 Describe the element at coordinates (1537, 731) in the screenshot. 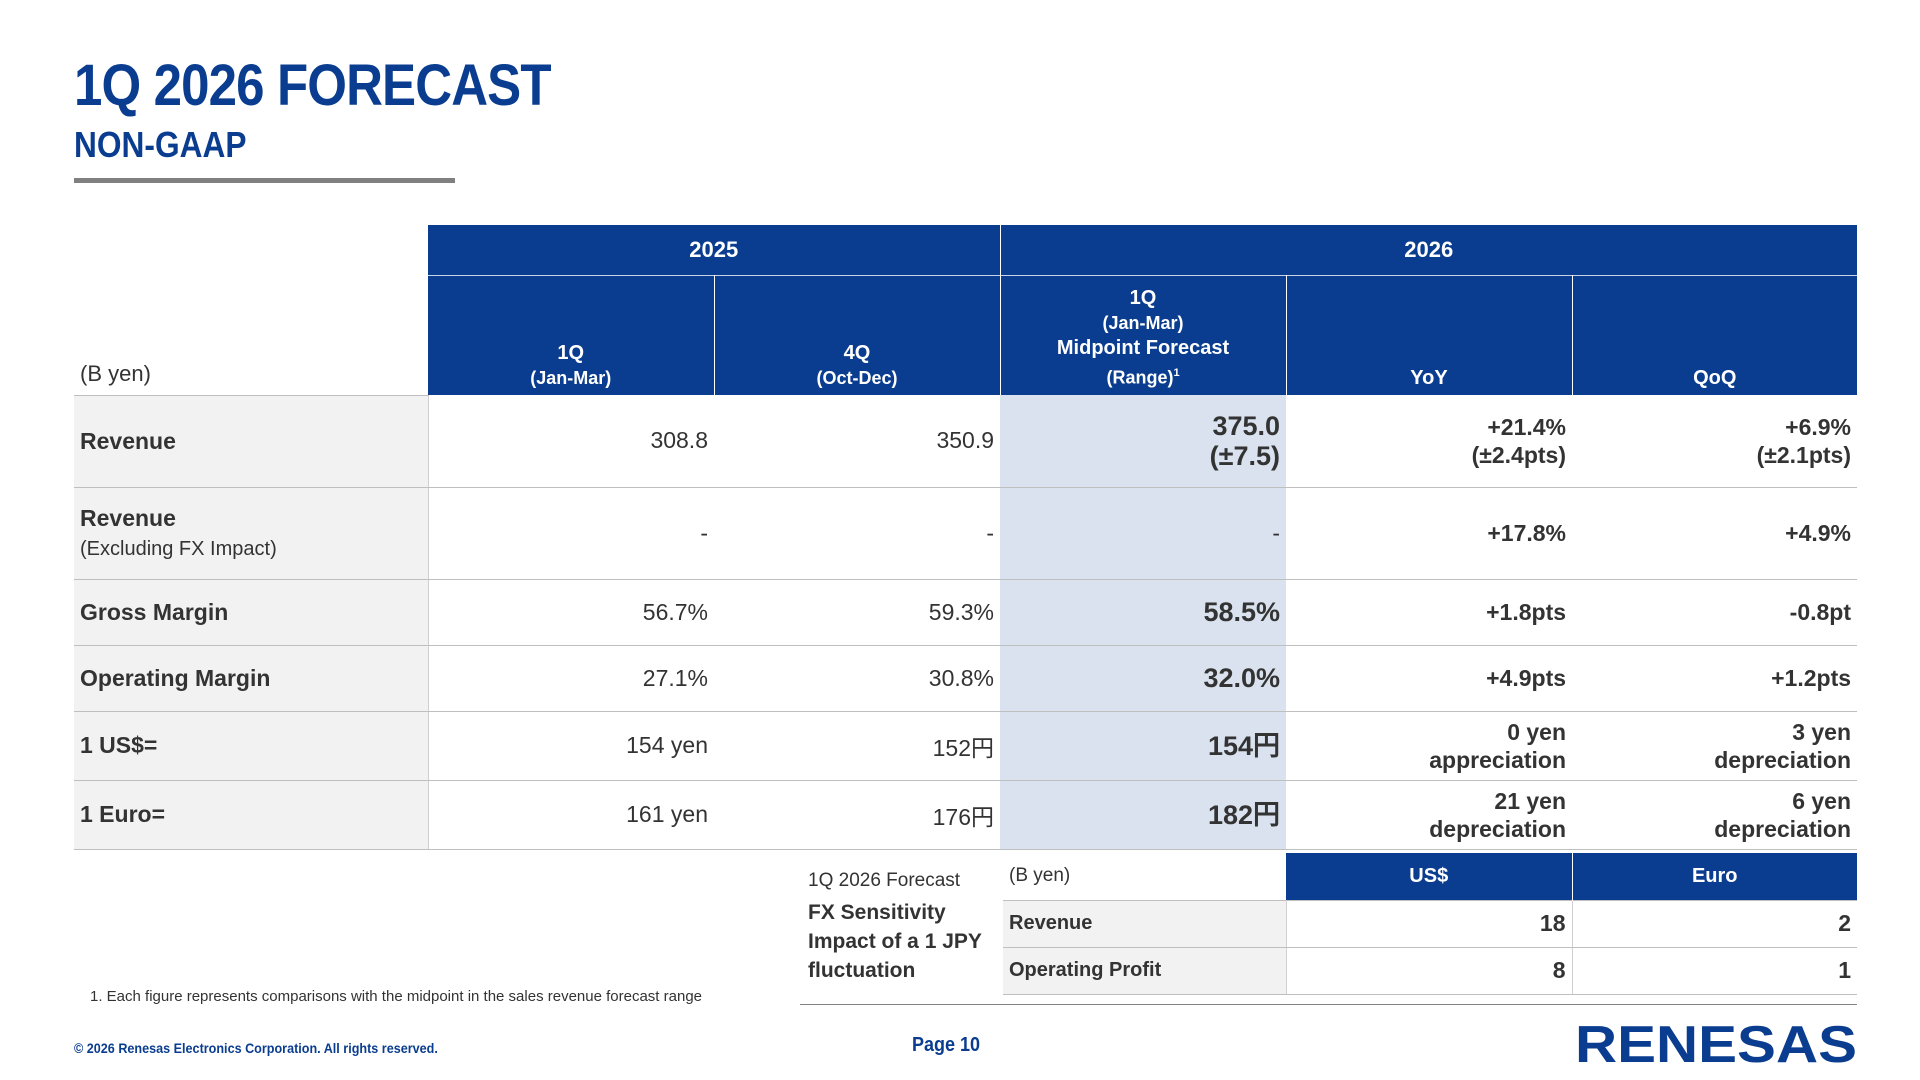

I see `yoy-value: 0 yen` at that location.